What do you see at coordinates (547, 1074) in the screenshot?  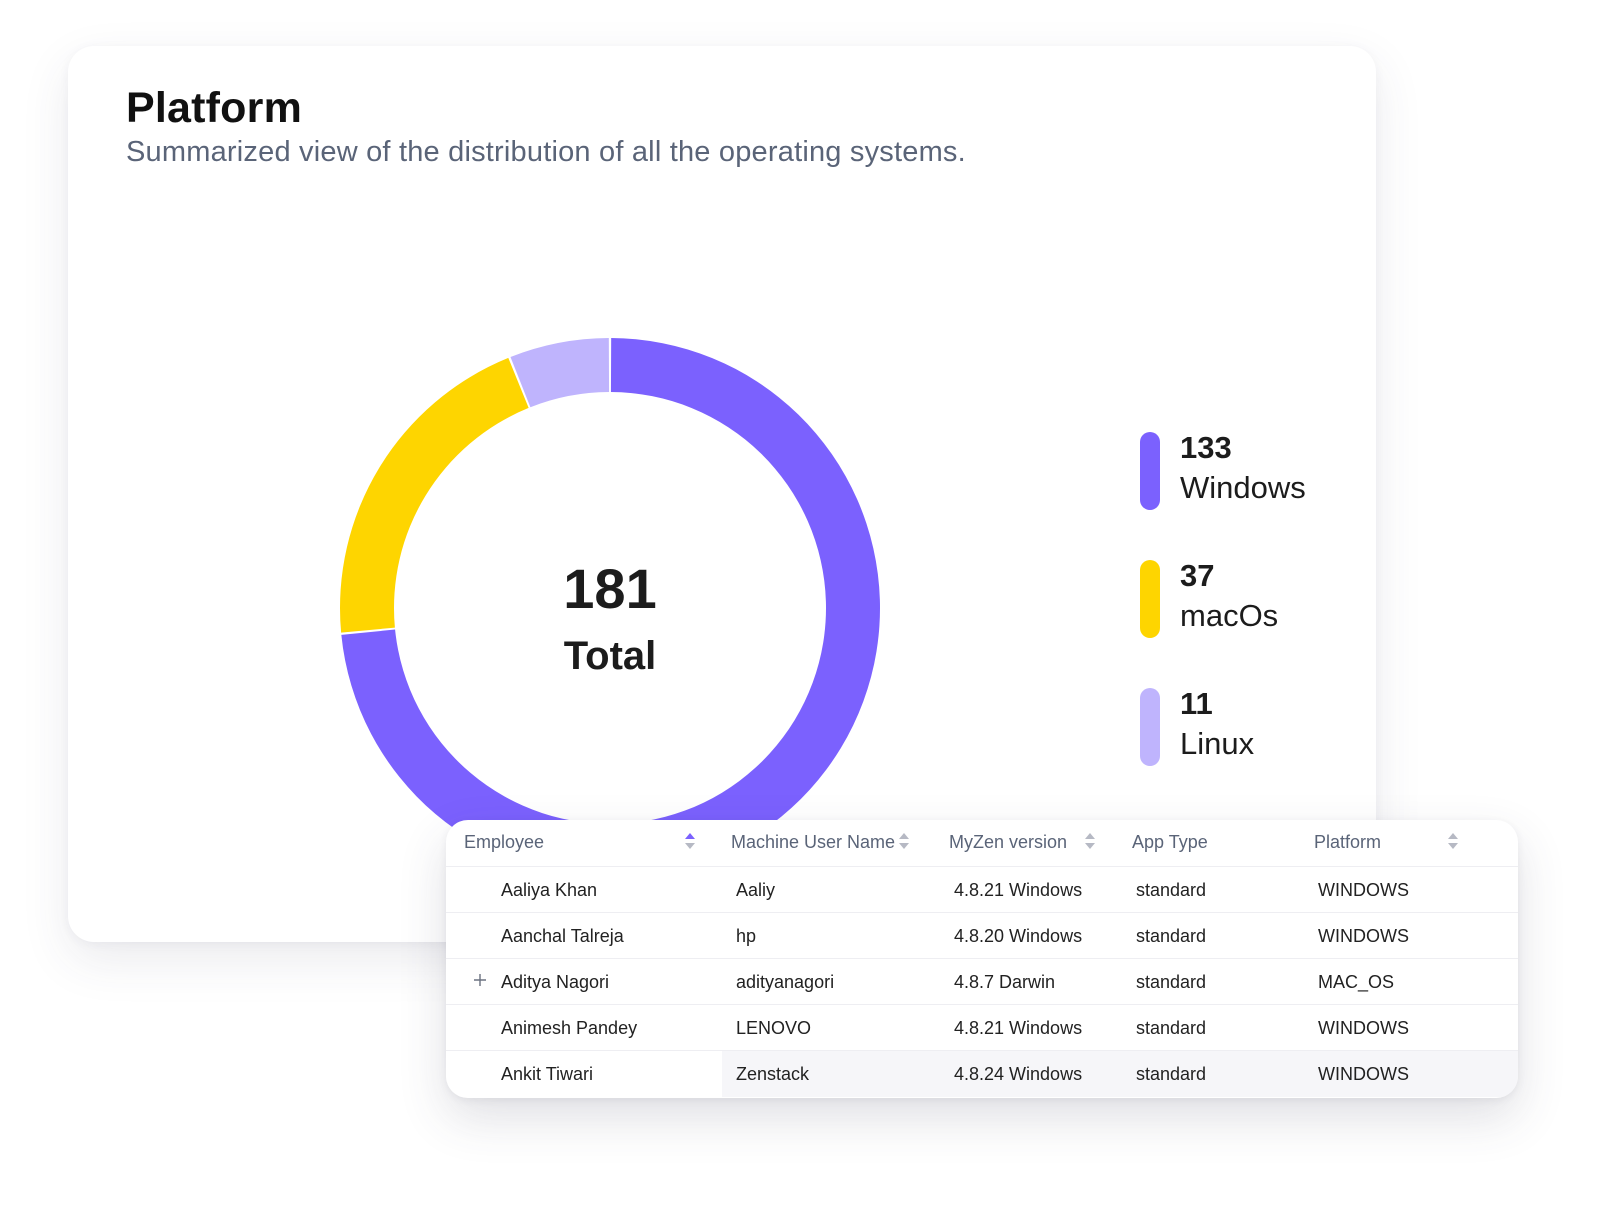 I see `cell-employee: Ankit Tiwari` at bounding box center [547, 1074].